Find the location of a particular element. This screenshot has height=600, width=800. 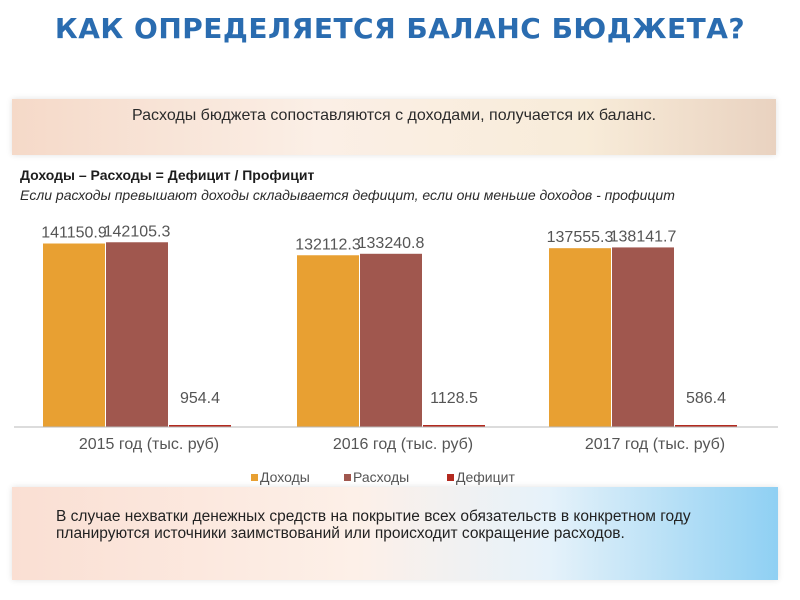

legend-label-1: Расходы is located at coordinates (381, 477).